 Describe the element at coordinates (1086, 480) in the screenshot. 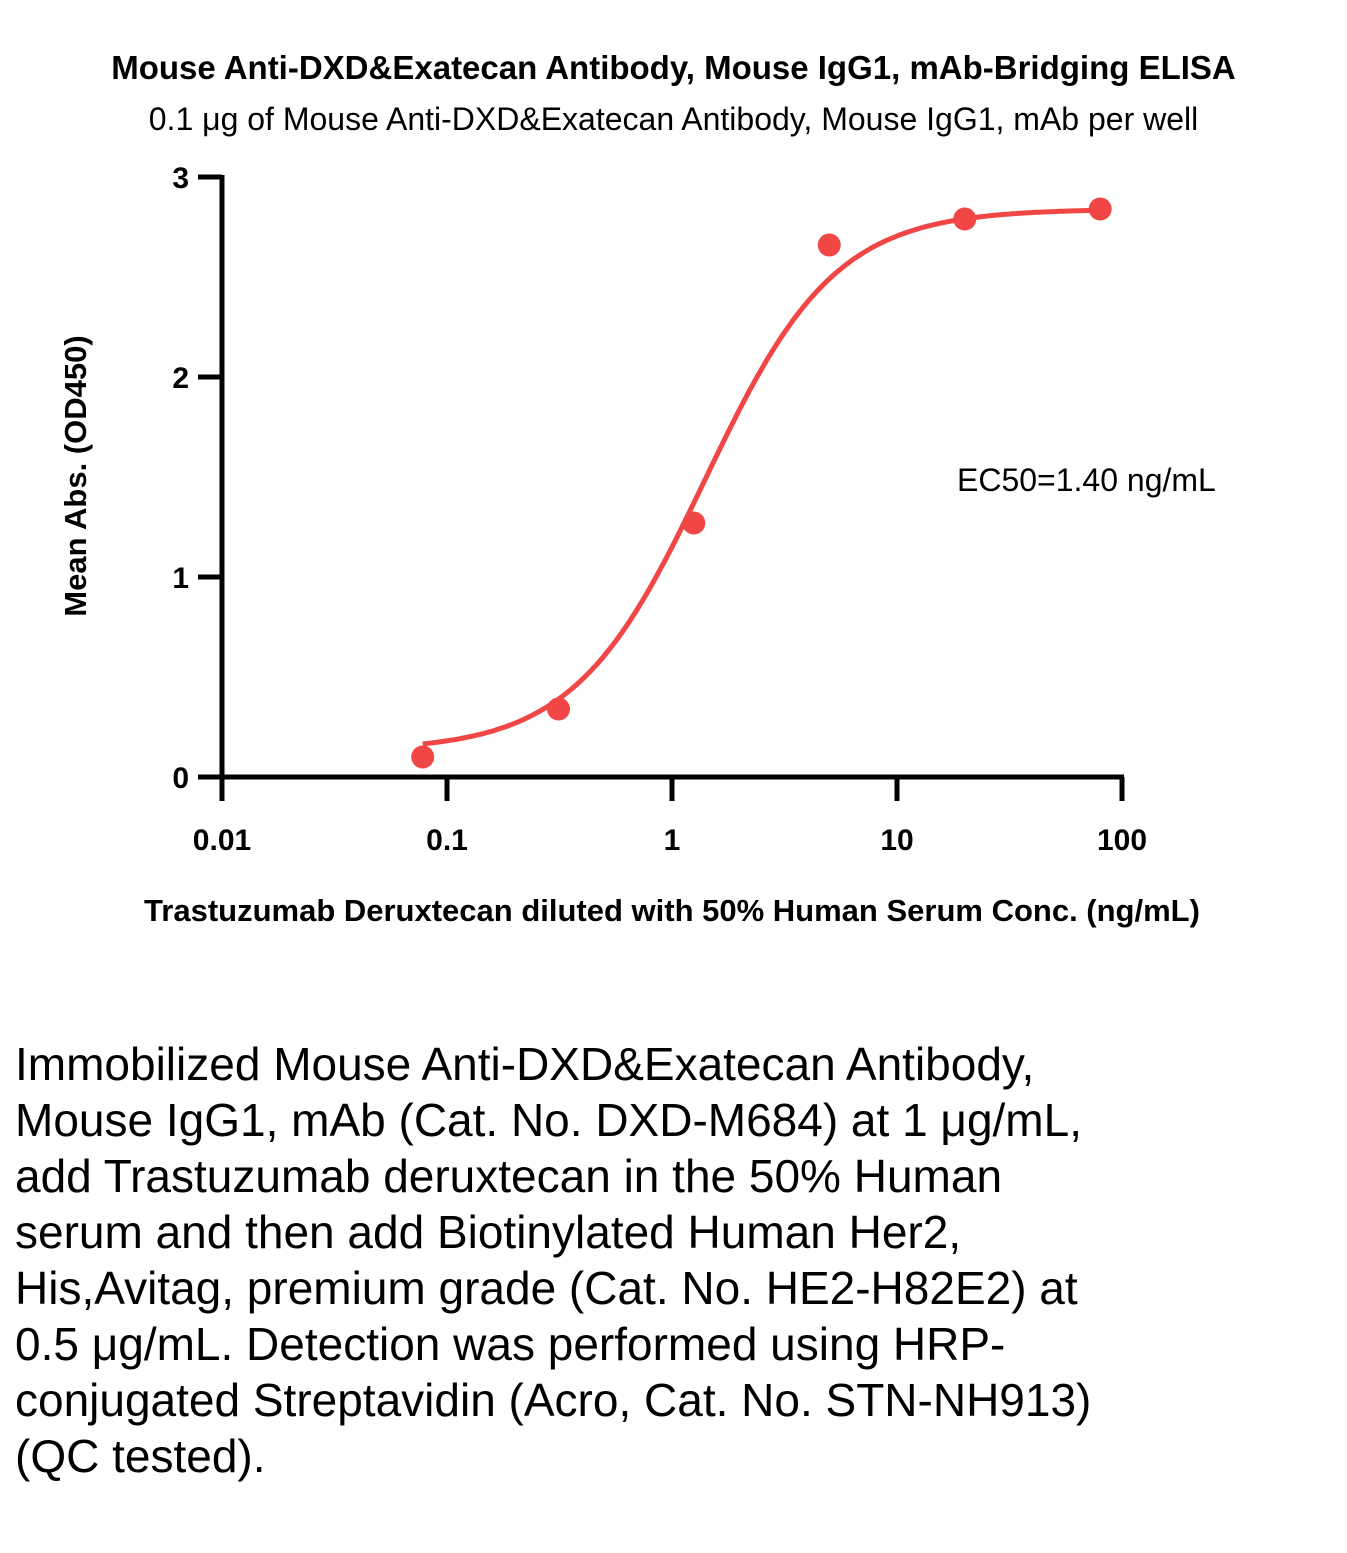

I see `ec50-annotation: EC50=1.40 ng/mL` at that location.